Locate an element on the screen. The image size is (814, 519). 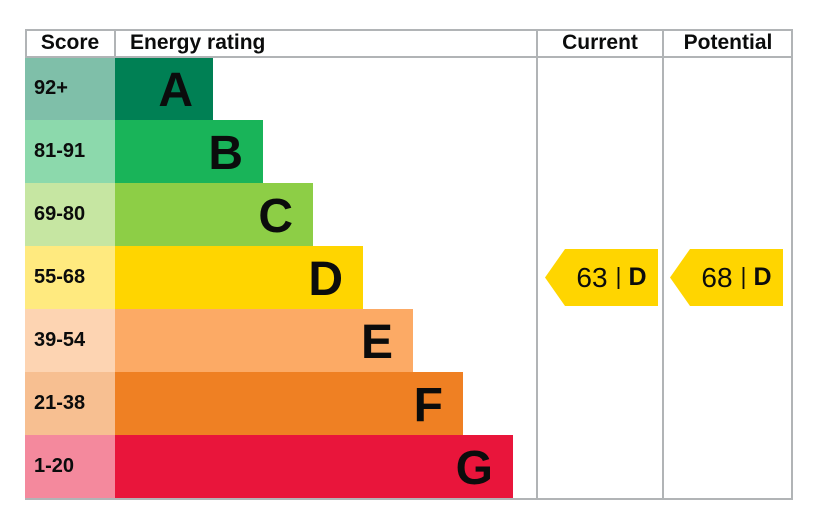
band-row-g: 1-20 G is located at coordinates (409, 466).